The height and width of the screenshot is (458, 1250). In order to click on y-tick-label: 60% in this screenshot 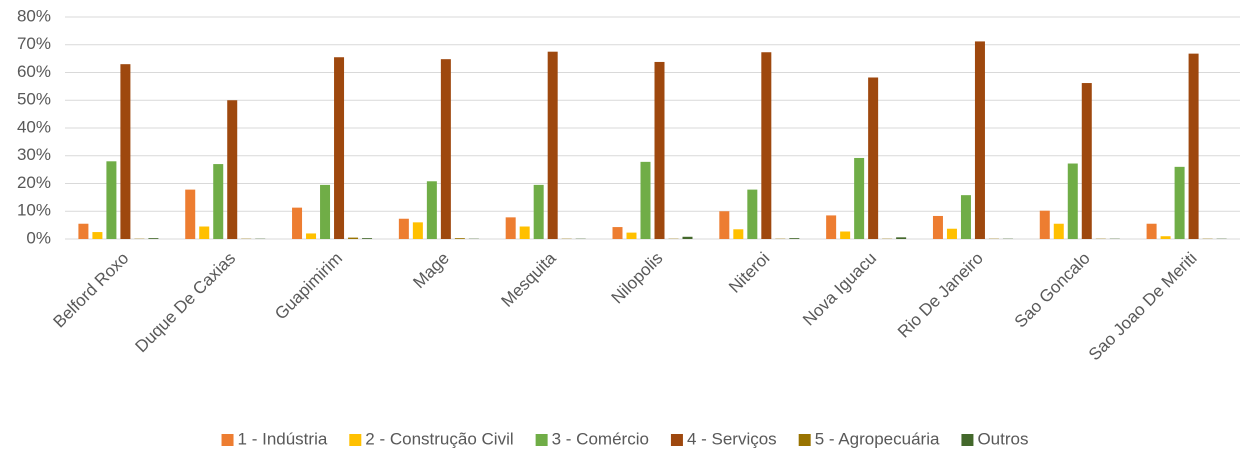, I will do `click(34, 71)`.